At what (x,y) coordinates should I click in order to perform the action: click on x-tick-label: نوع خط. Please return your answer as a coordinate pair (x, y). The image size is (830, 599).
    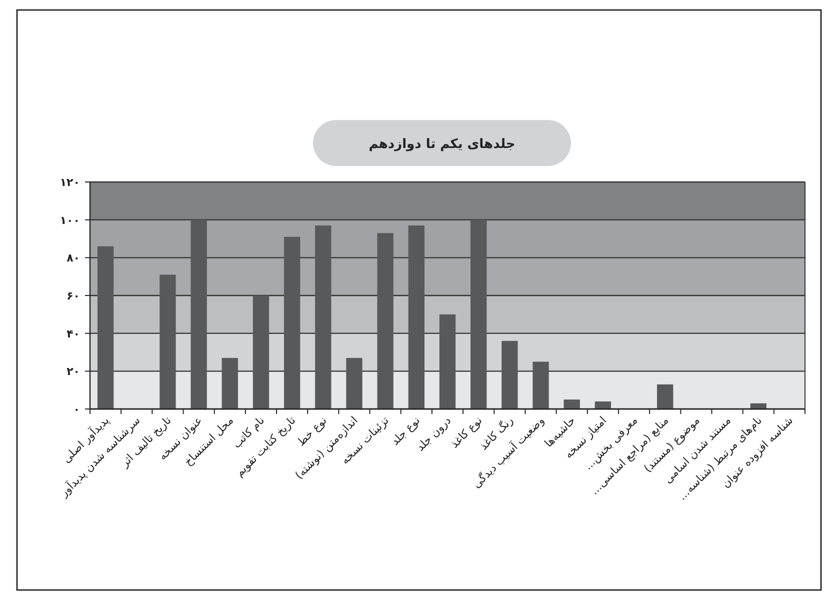
    Looking at the image, I should click on (312, 431).